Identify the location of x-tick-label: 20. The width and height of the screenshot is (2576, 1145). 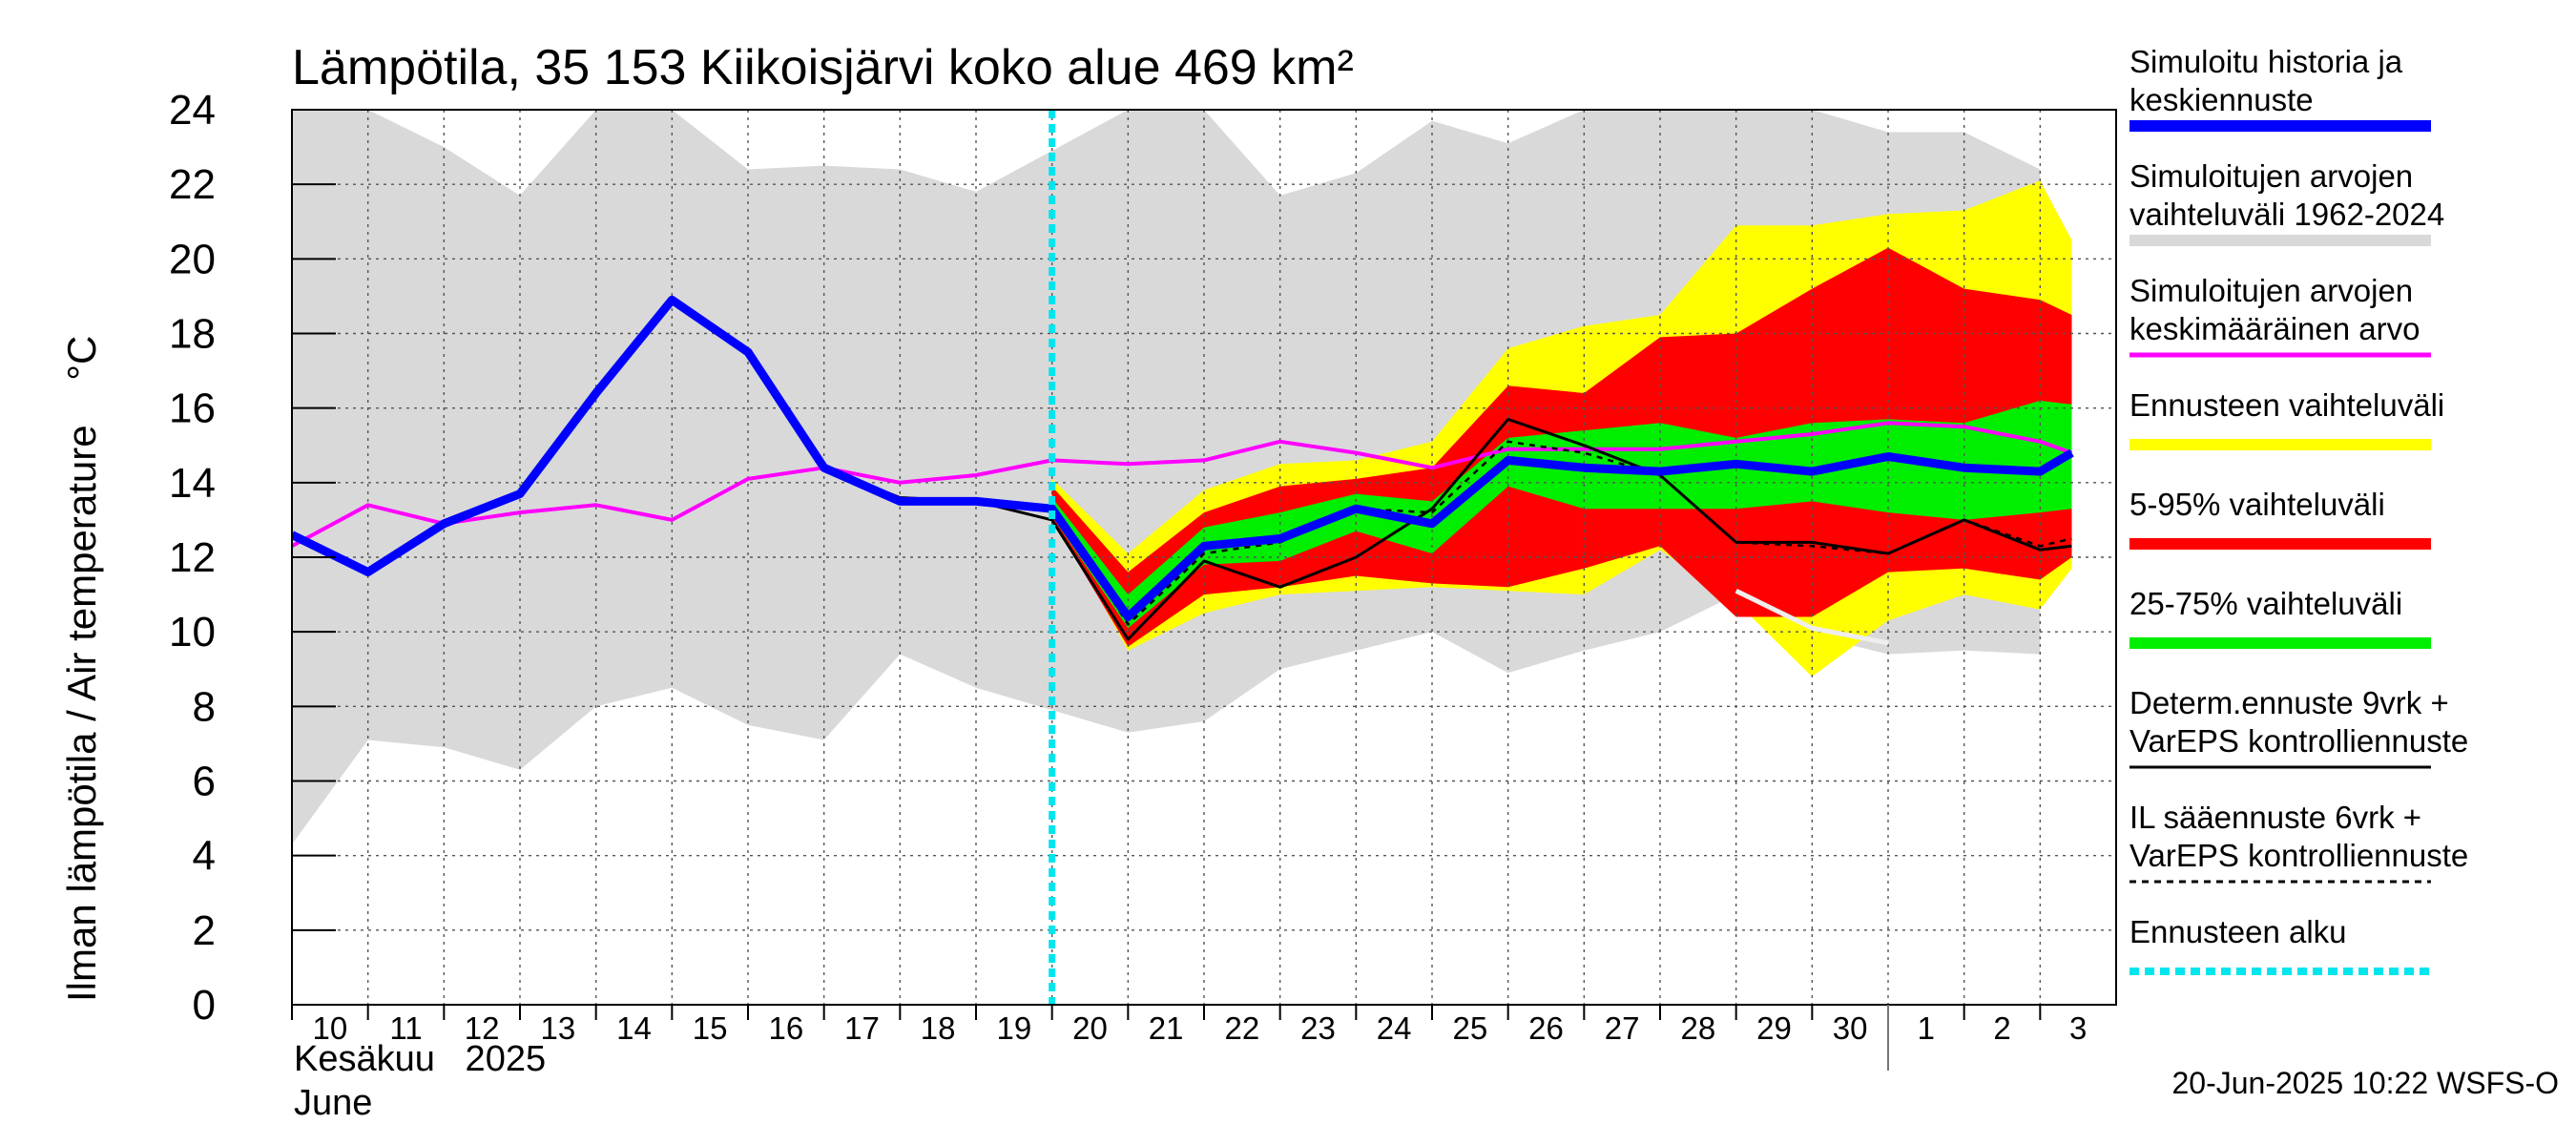
(1090, 1028).